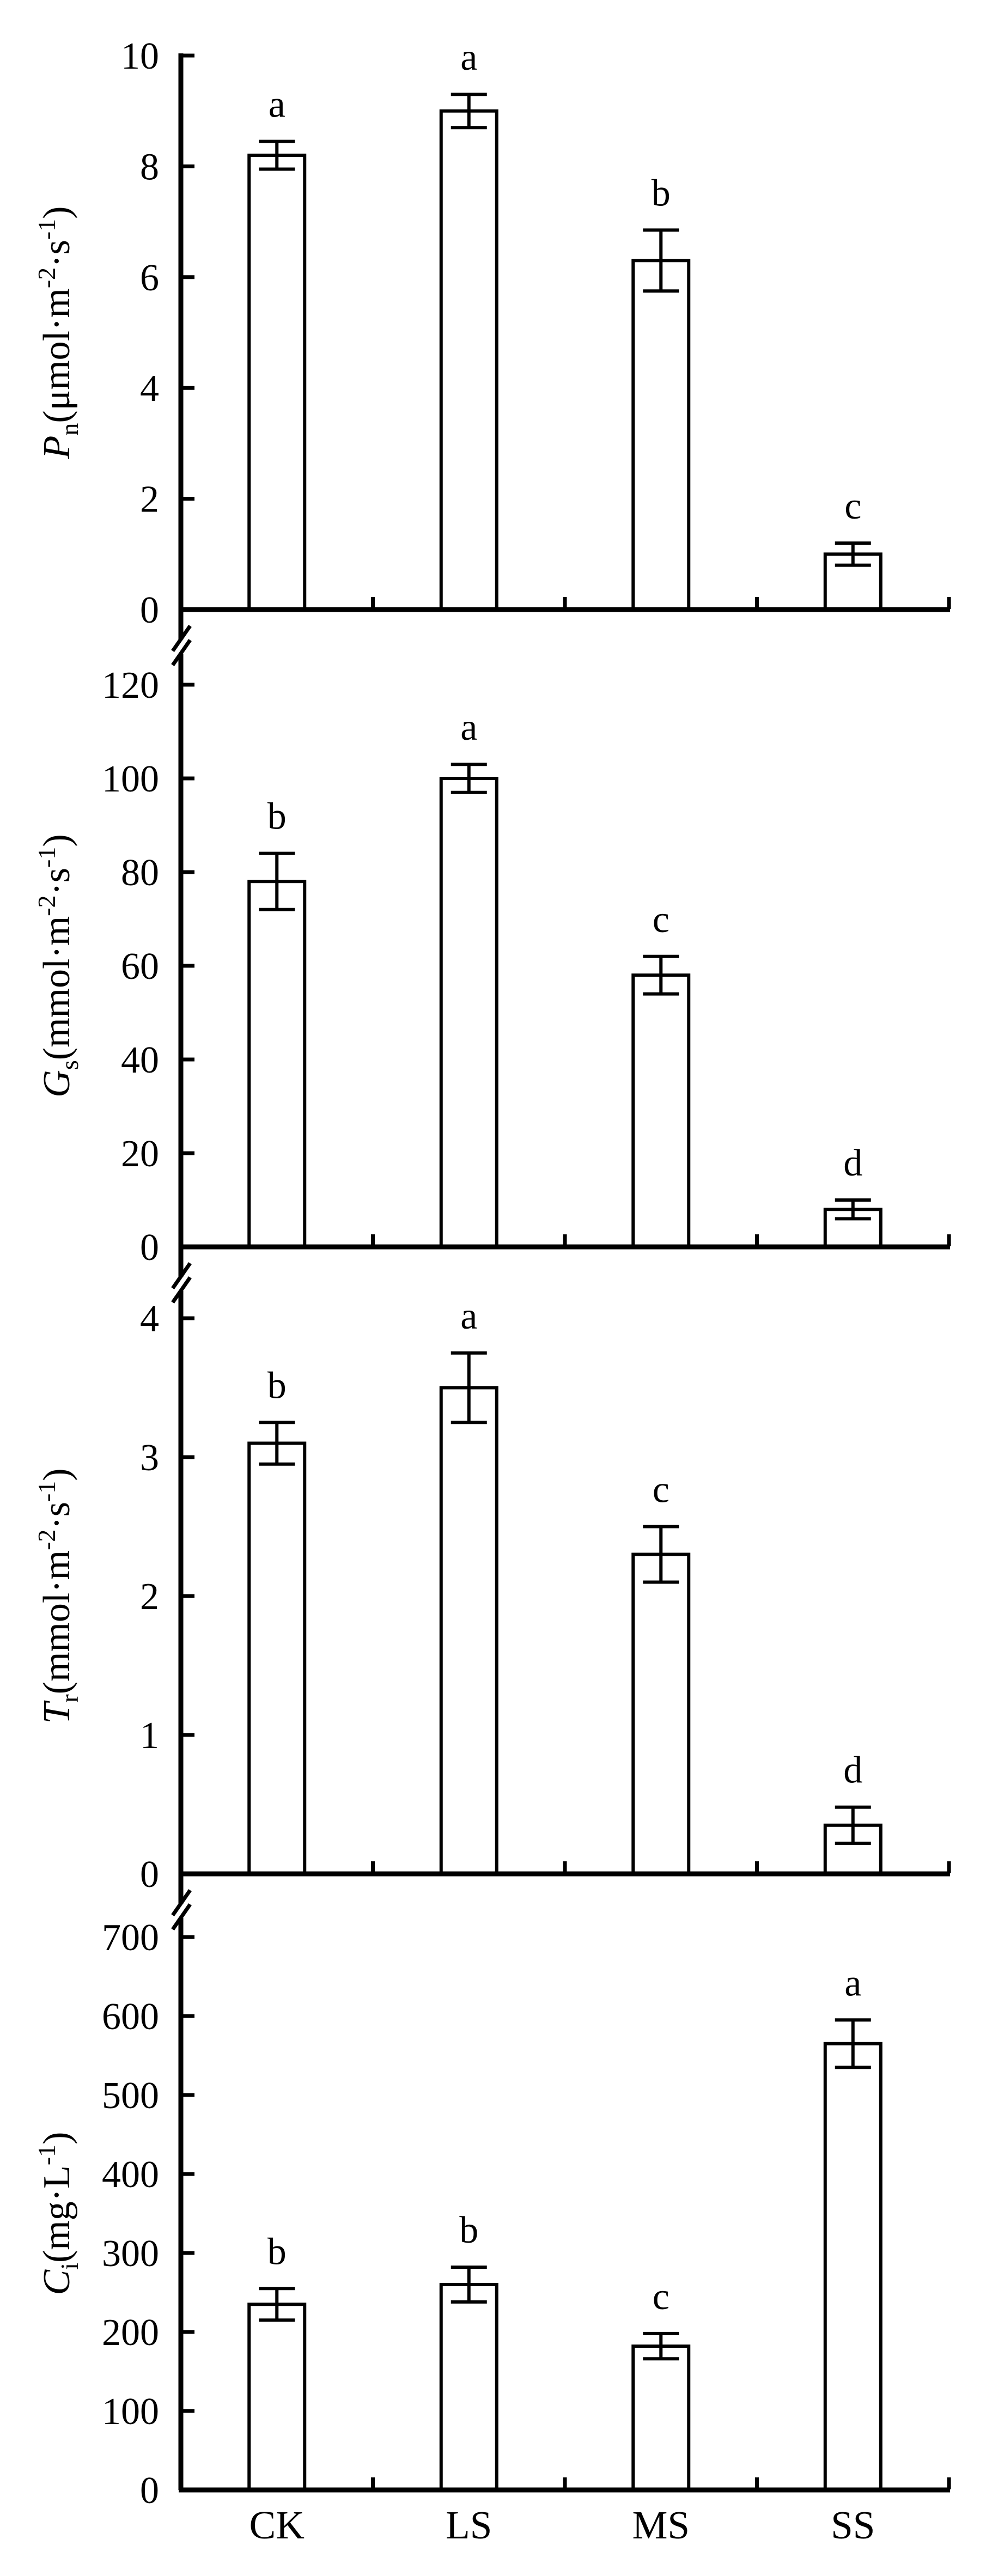 This screenshot has height=2576, width=1004. What do you see at coordinates (140, 56) in the screenshot?
I see `y-tick-label-Pn-10: 10` at bounding box center [140, 56].